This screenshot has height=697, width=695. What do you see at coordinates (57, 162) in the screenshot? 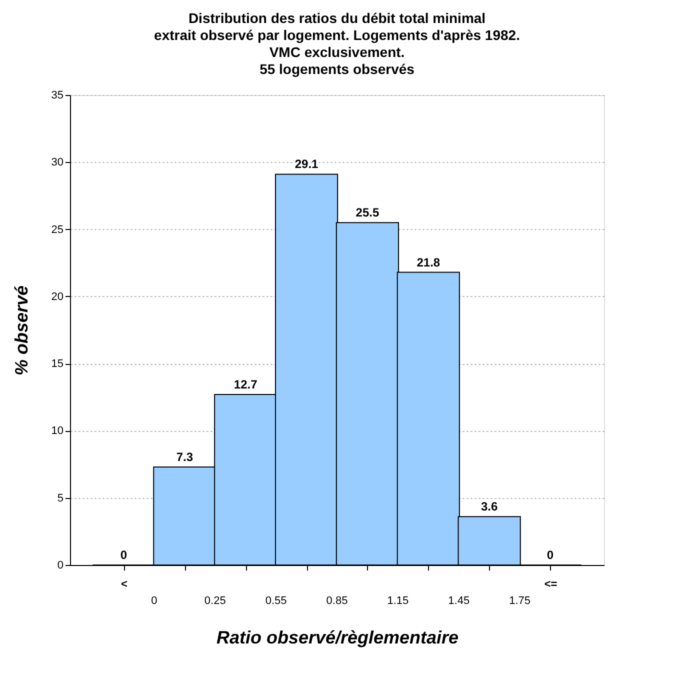
I see `y-tick-label: 30` at bounding box center [57, 162].